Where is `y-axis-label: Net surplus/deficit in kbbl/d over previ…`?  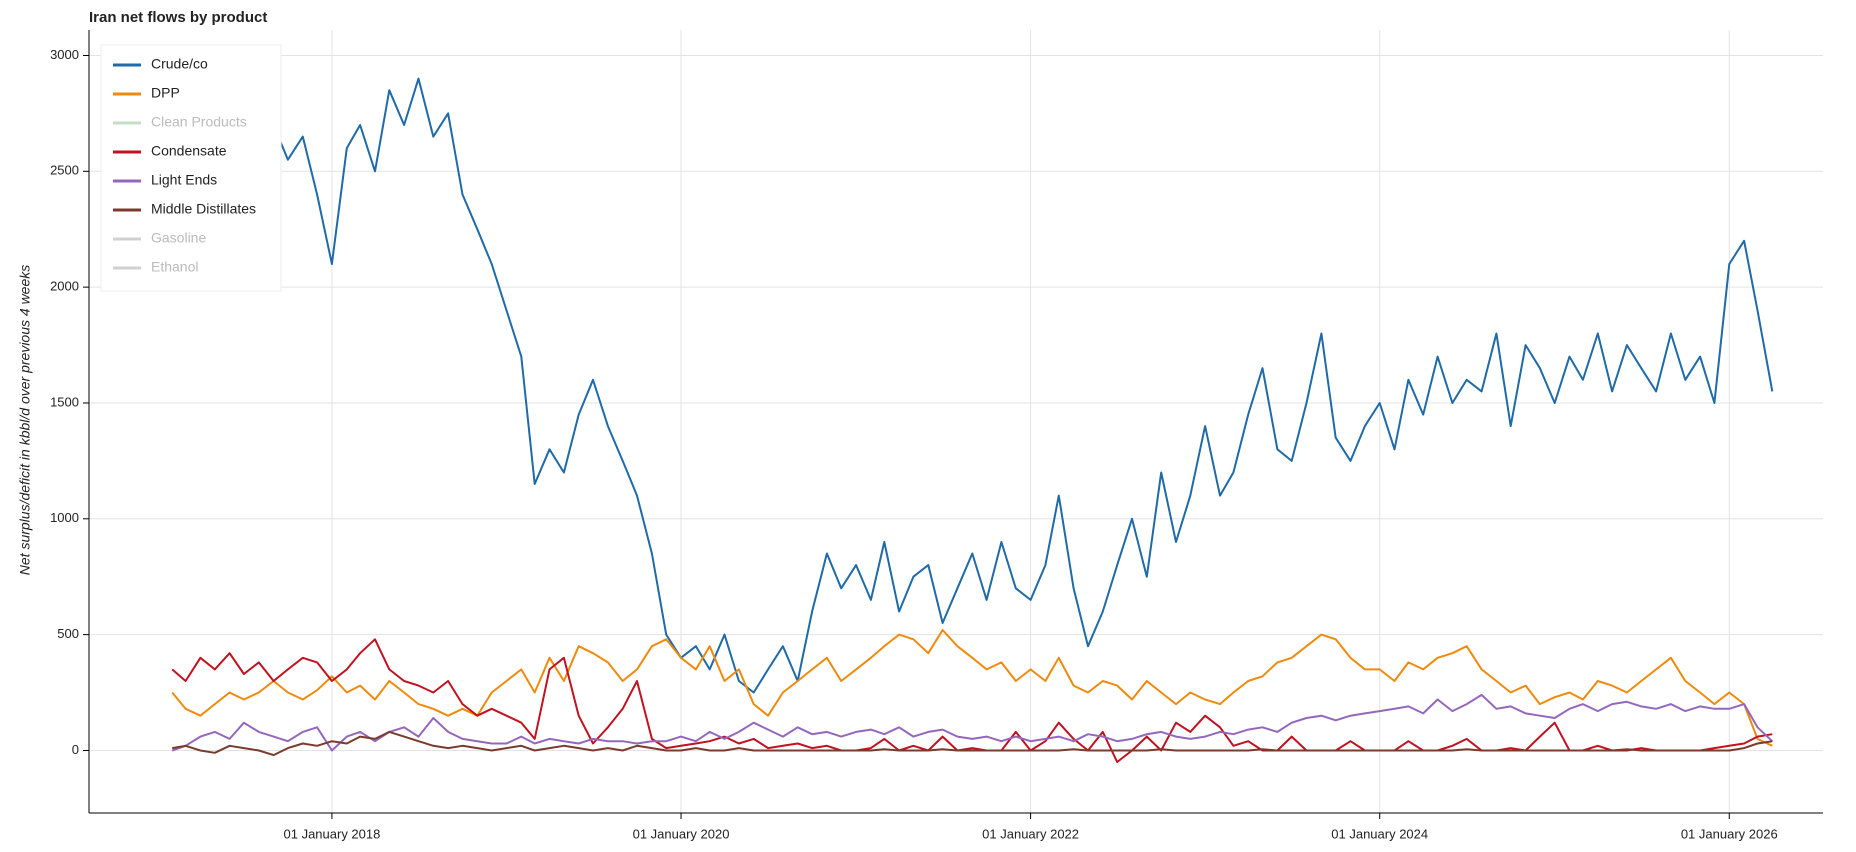
y-axis-label: Net surplus/deficit in kbbl/d over previ… is located at coordinates (25, 420).